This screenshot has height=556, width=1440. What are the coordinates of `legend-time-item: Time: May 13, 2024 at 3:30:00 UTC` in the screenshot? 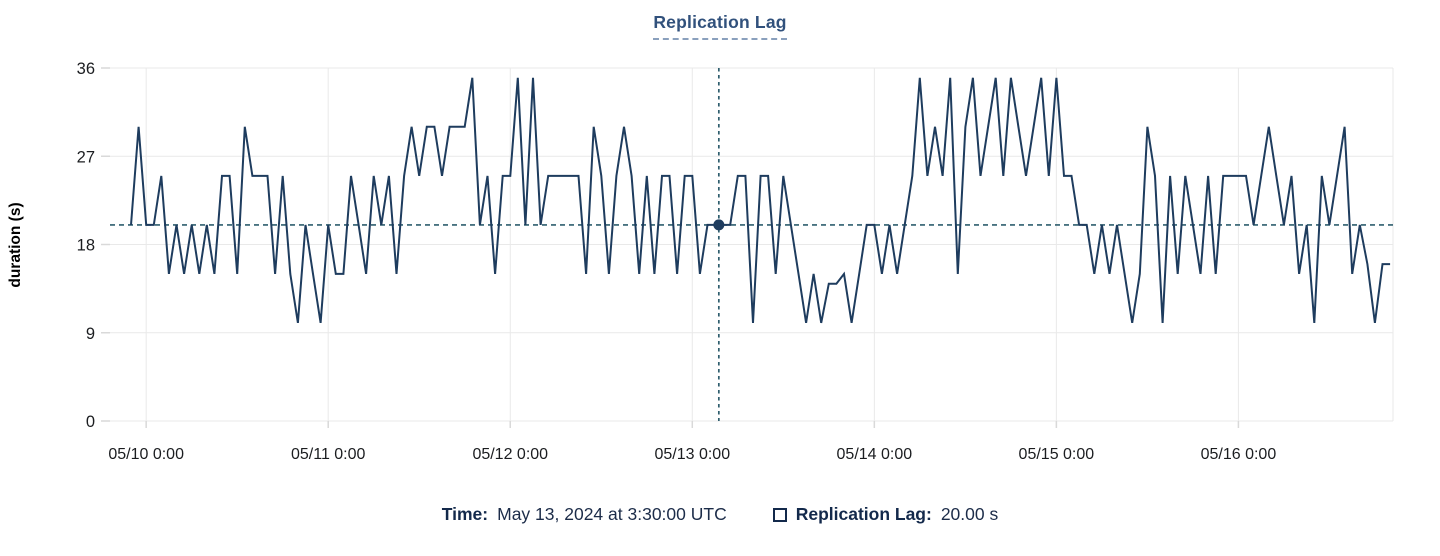 It's located at (584, 514).